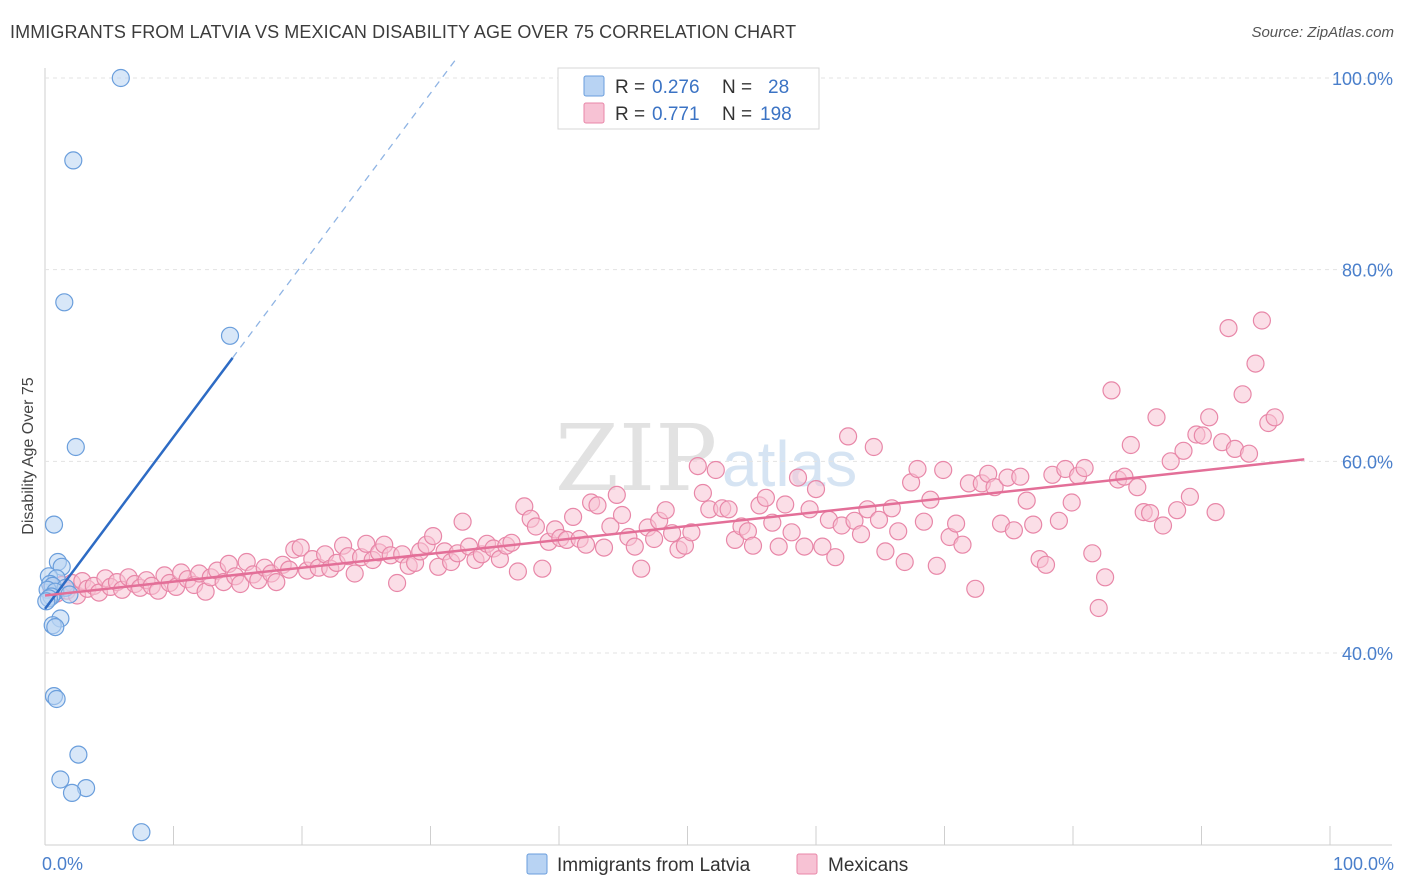 The width and height of the screenshot is (1406, 892). What do you see at coordinates (1367, 462) in the screenshot?
I see `y-tick-label-60: 60.0%` at bounding box center [1367, 462].